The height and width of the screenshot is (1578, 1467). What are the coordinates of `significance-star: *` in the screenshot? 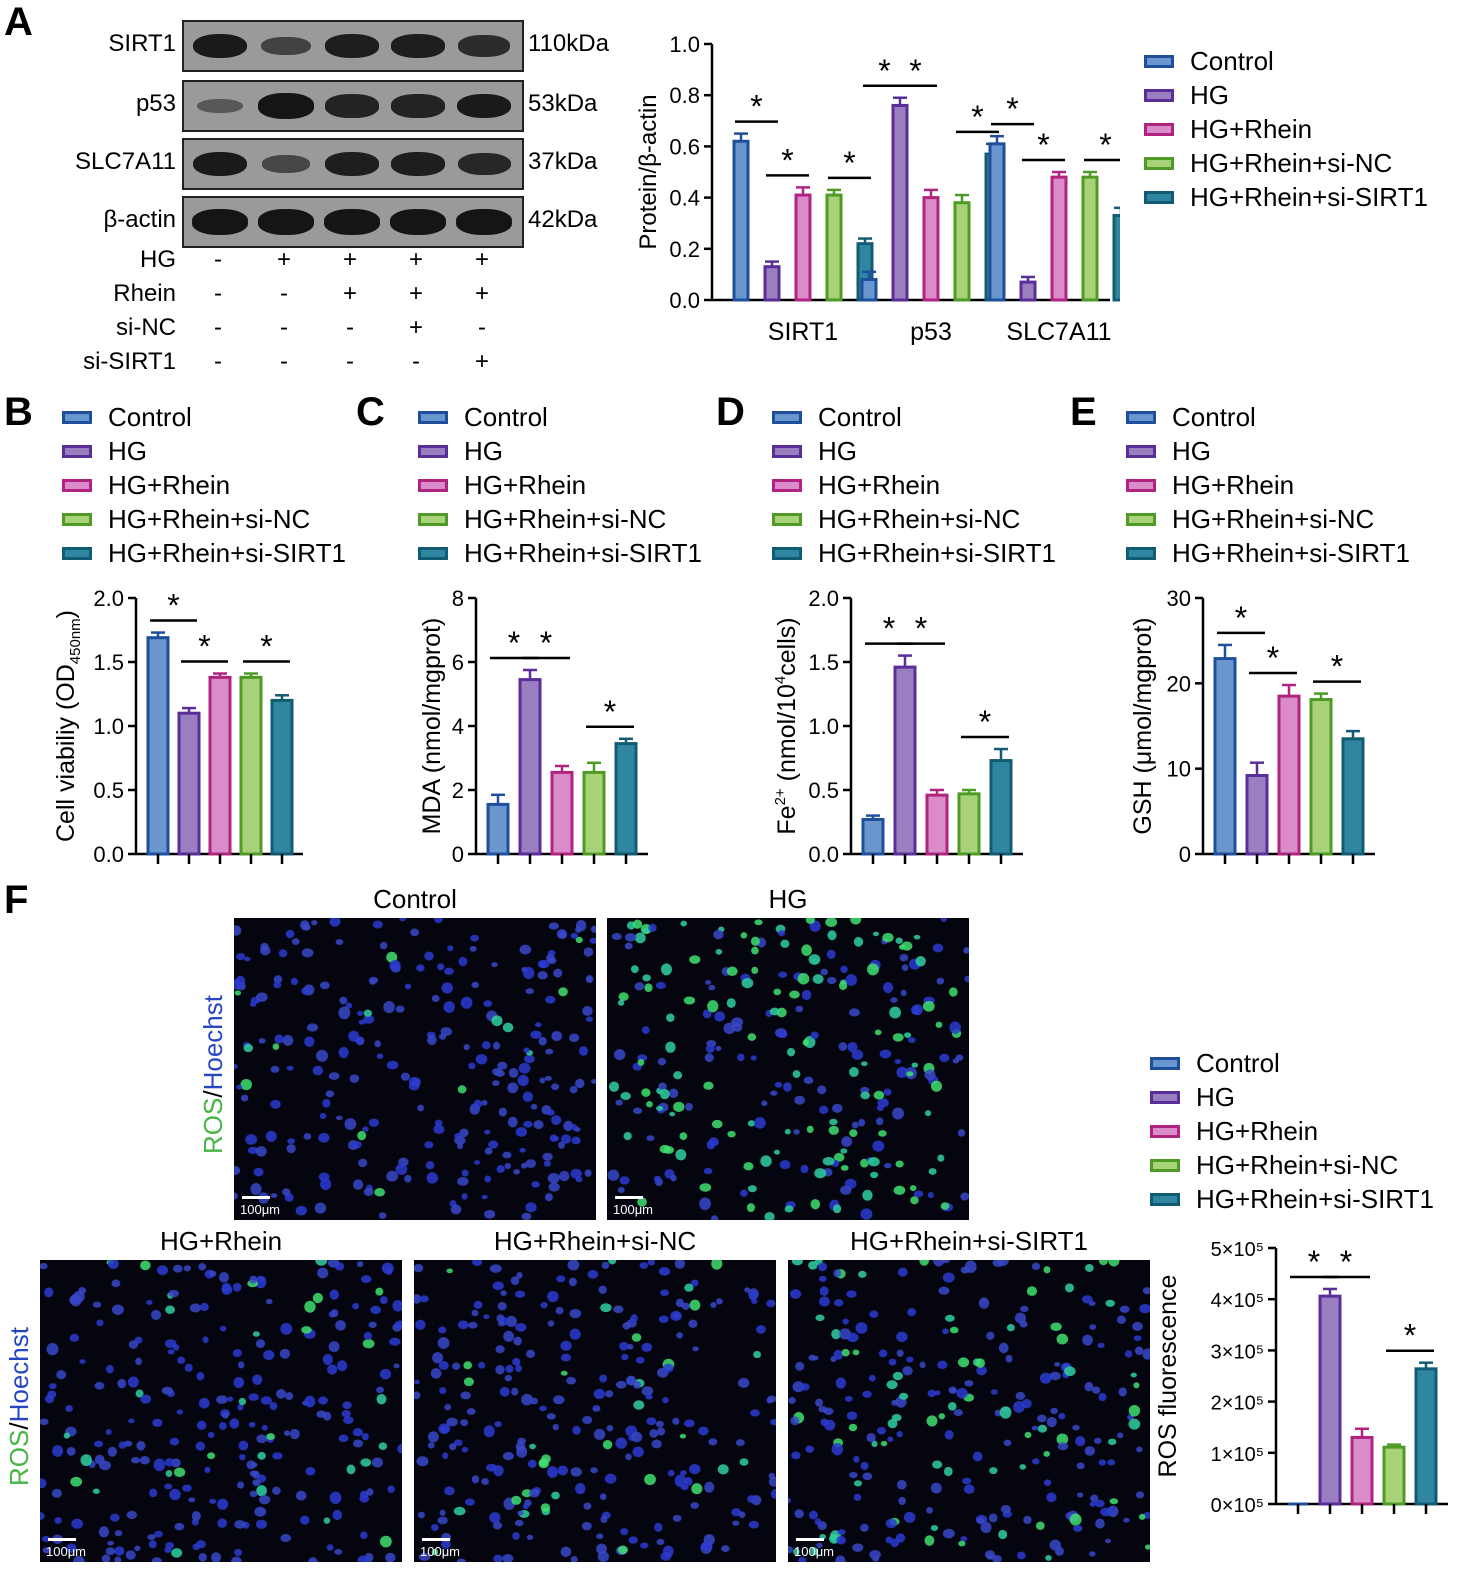 It's located at (1410, 1336).